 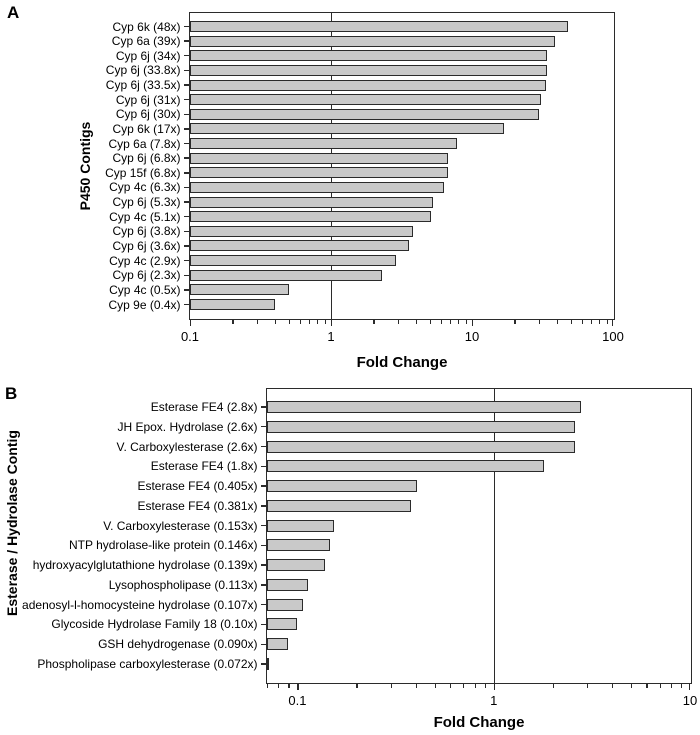 What do you see at coordinates (297, 700) in the screenshot?
I see `x-tick-label: 0.1` at bounding box center [297, 700].